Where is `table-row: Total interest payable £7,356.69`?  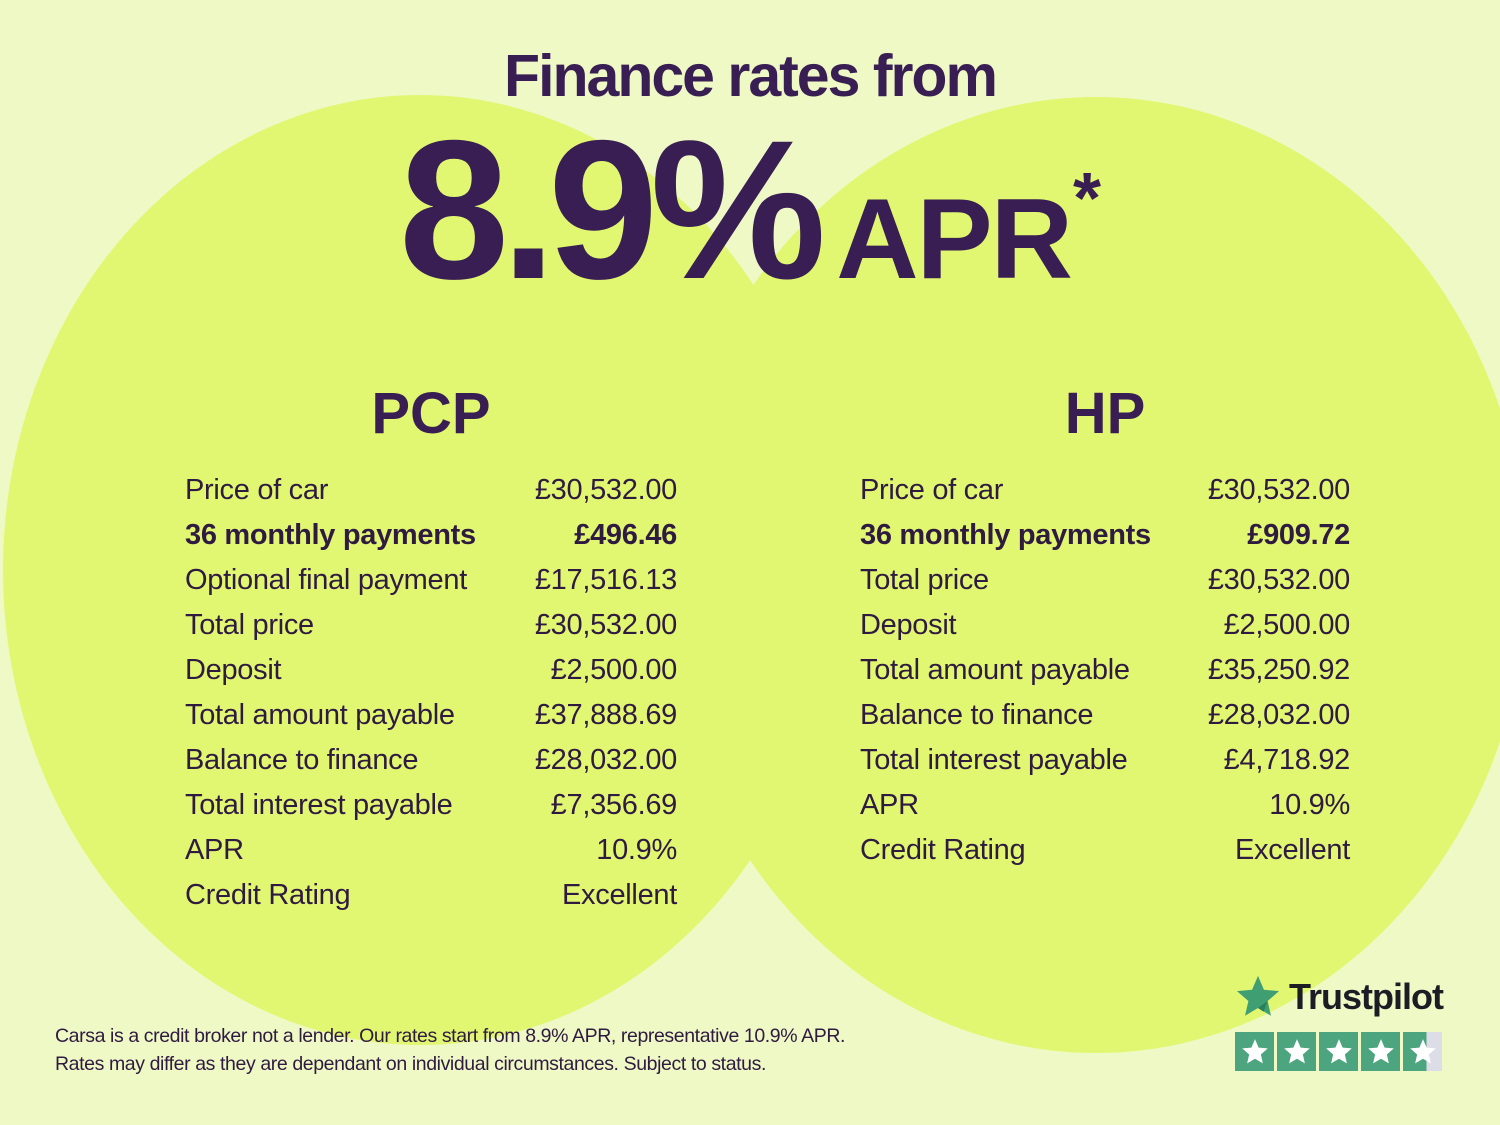
table-row: Total interest payable £7,356.69 is located at coordinates (431, 805).